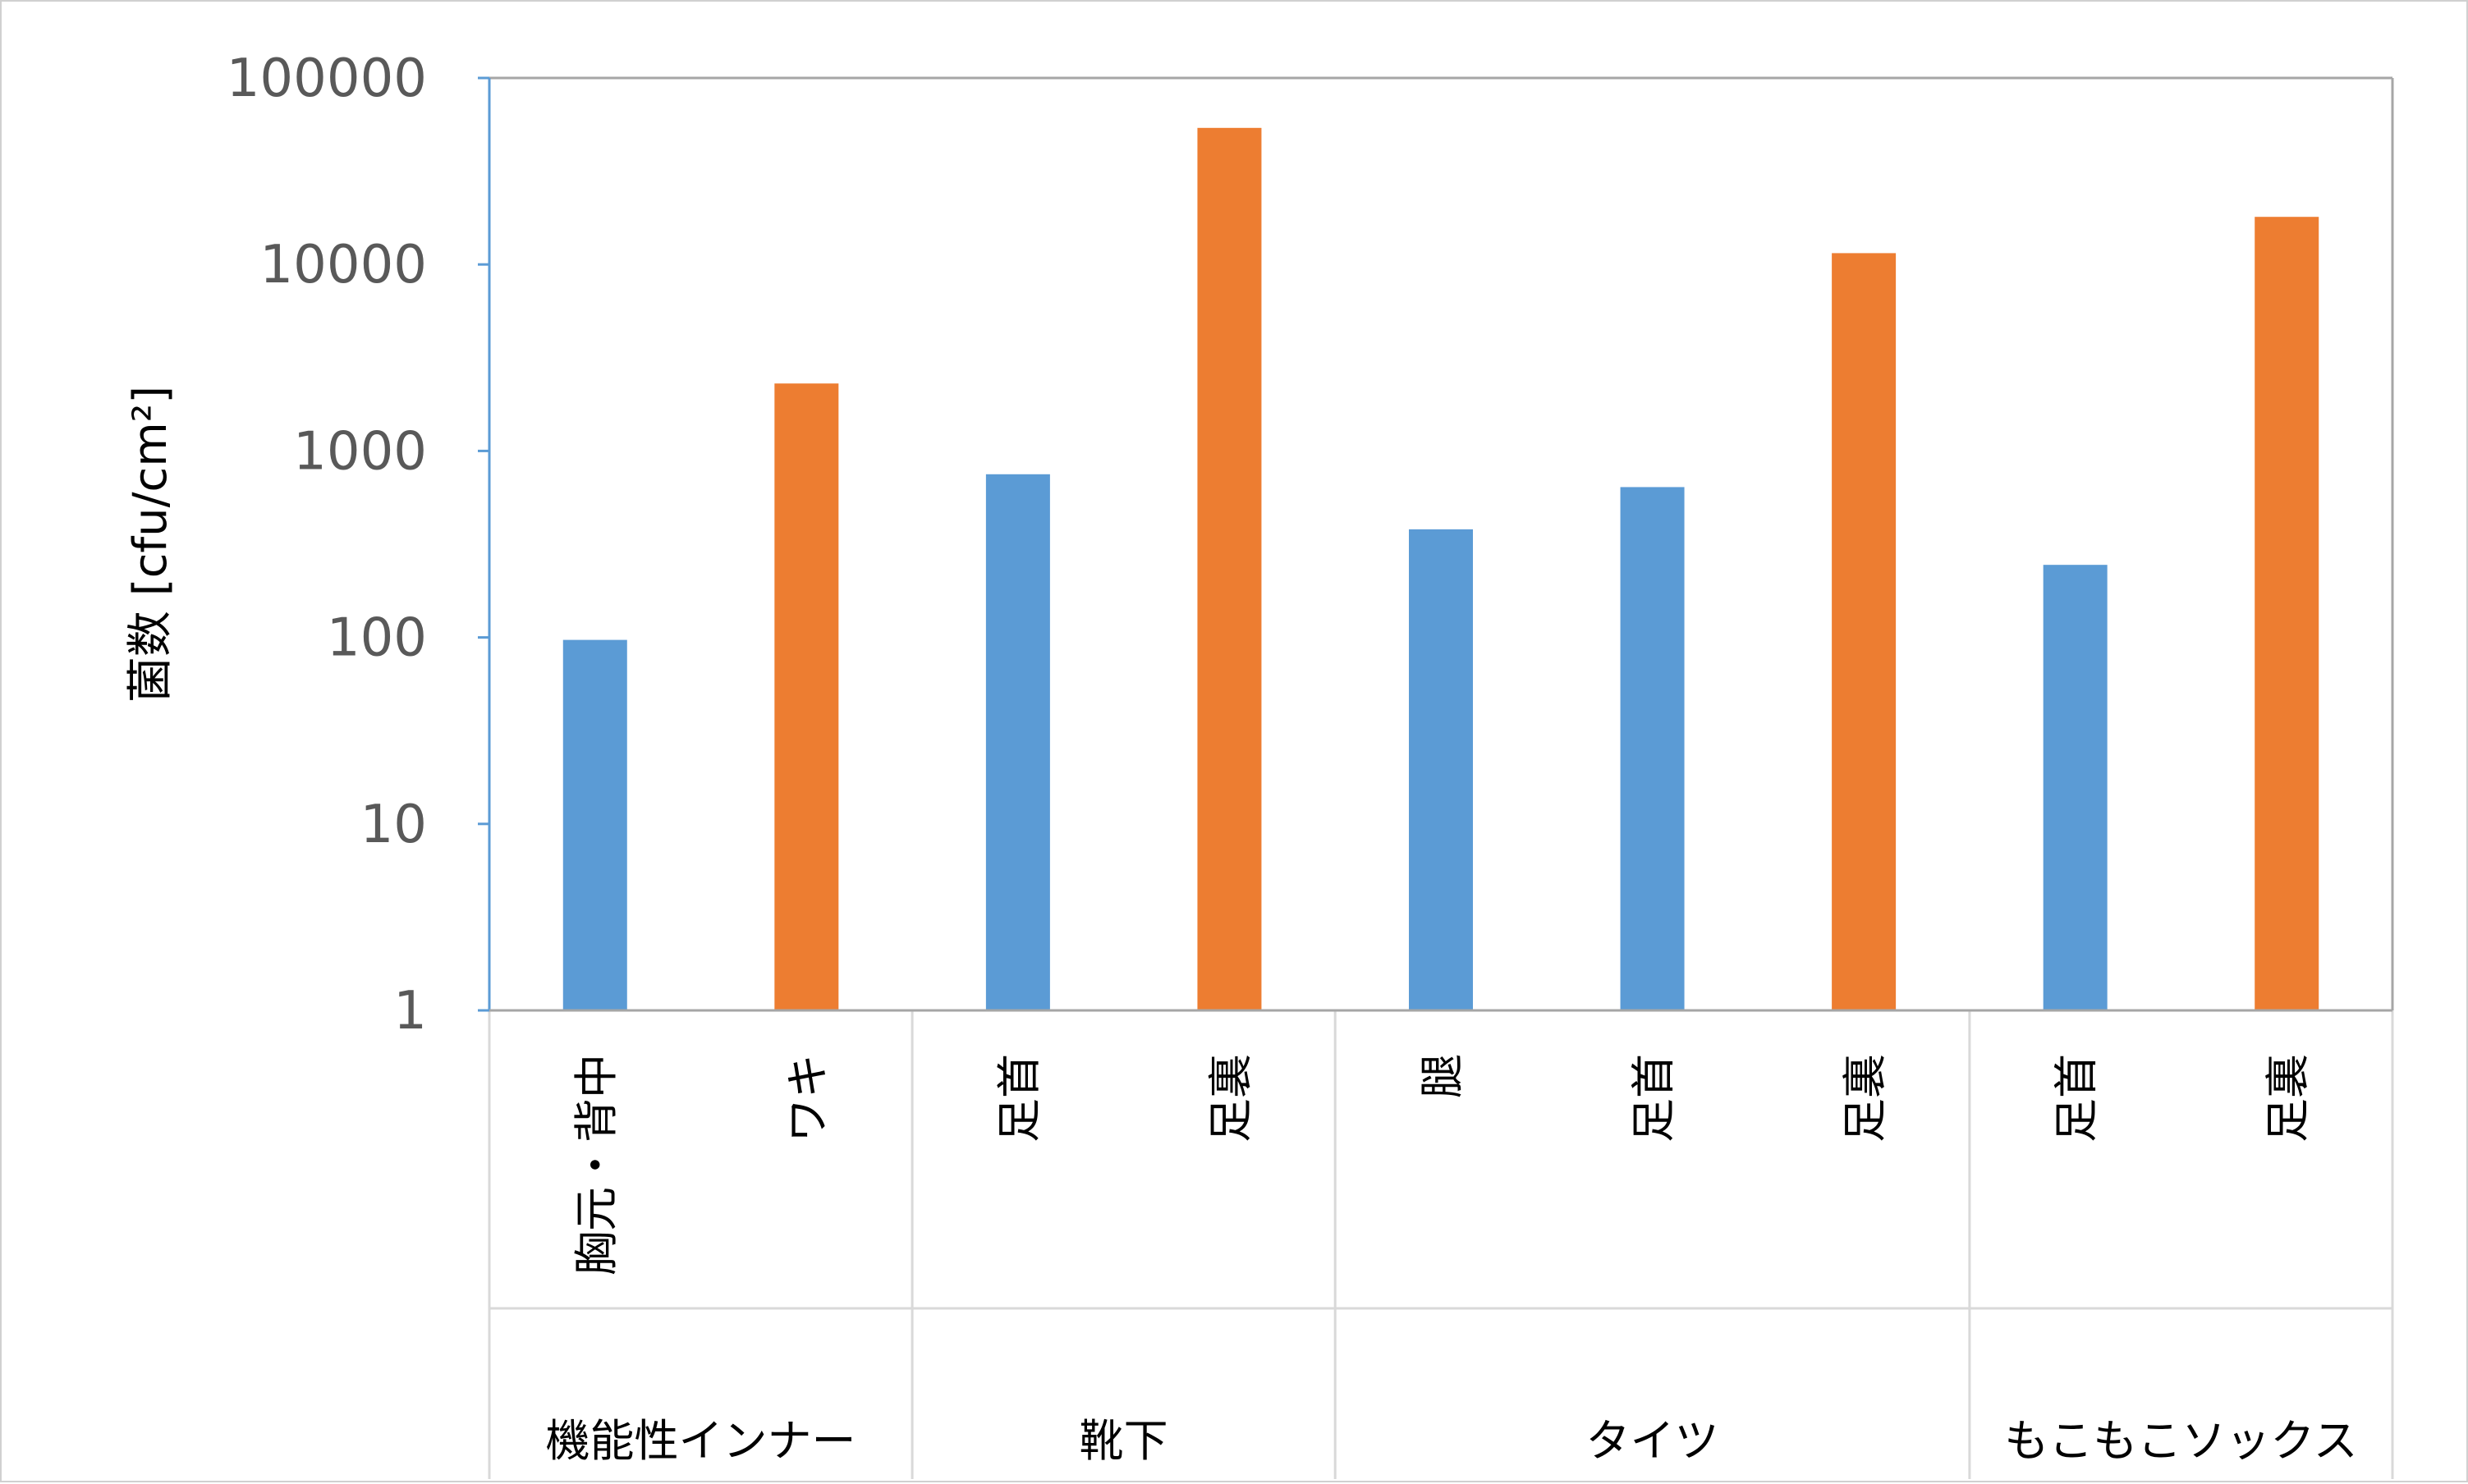 The width and height of the screenshot is (2468, 1484). Describe the element at coordinates (807, 1098) in the screenshot. I see `category-label: ワキ` at that location.